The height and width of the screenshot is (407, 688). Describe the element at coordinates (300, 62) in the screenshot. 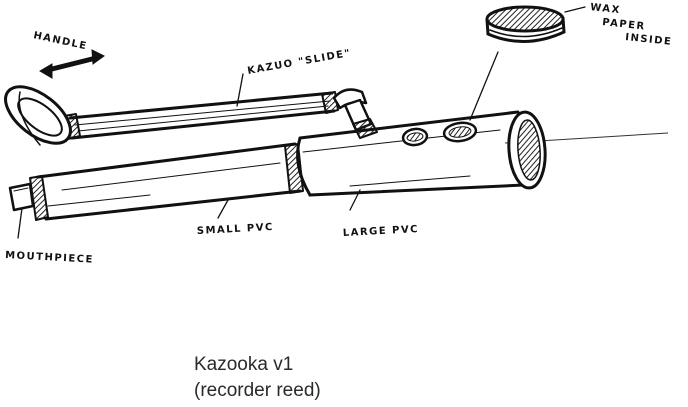

I see `label-kazoo-slide: KAZUO "SLIDE"` at that location.